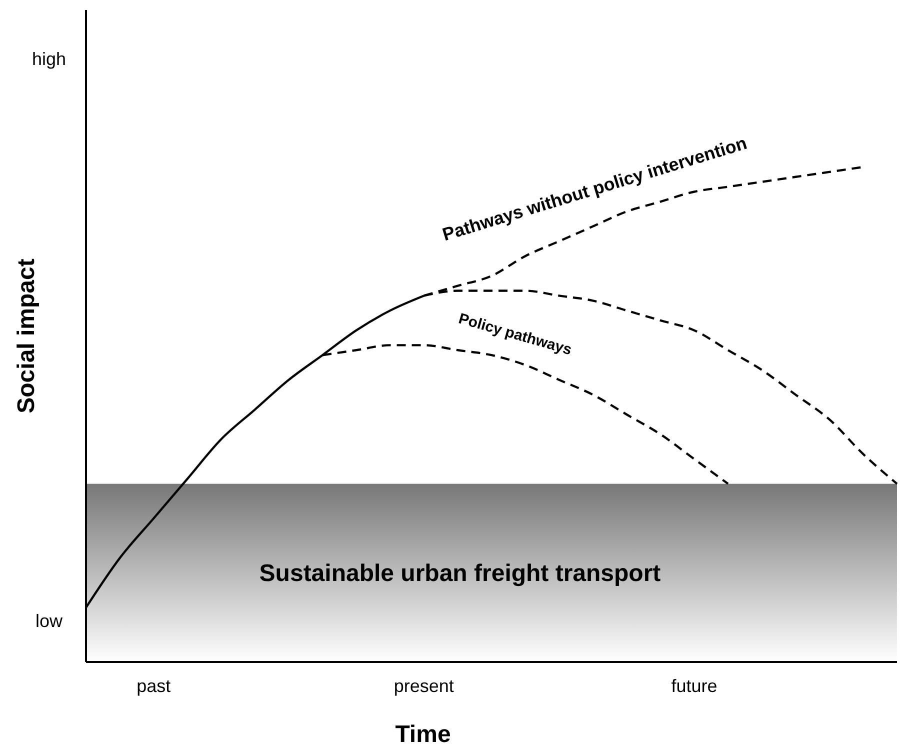 The height and width of the screenshot is (756, 903). What do you see at coordinates (49, 620) in the screenshot?
I see `text: low` at bounding box center [49, 620].